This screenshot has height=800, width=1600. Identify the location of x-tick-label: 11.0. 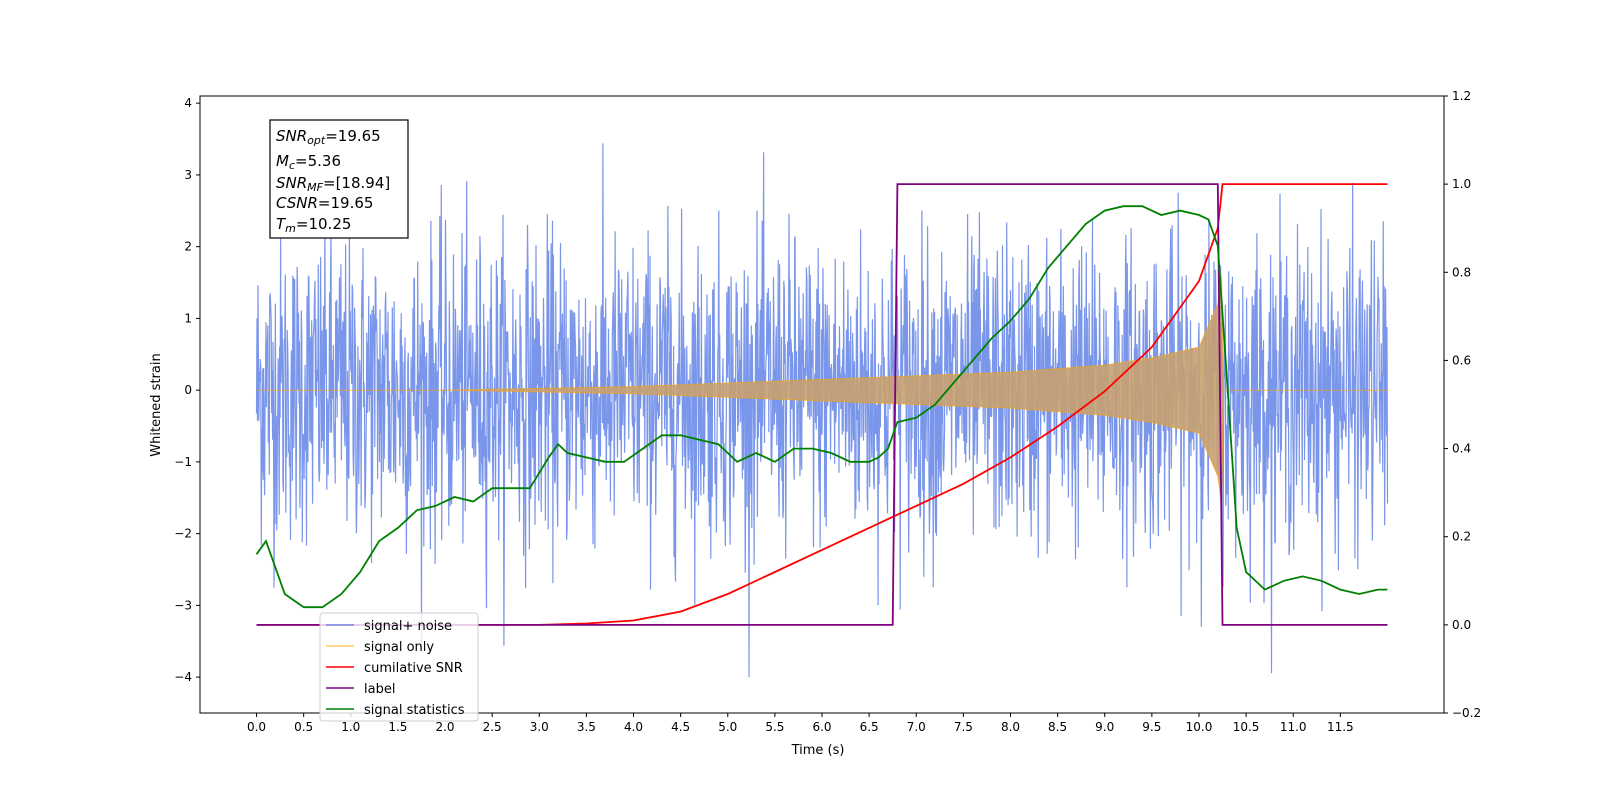
(1293, 727).